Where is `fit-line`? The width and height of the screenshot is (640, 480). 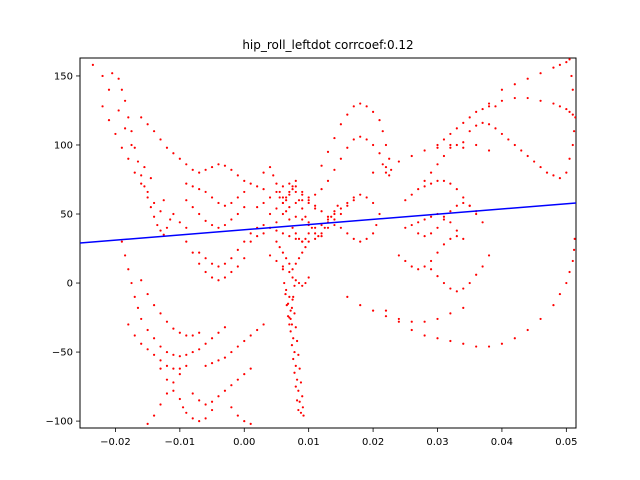 fit-line is located at coordinates (328, 223).